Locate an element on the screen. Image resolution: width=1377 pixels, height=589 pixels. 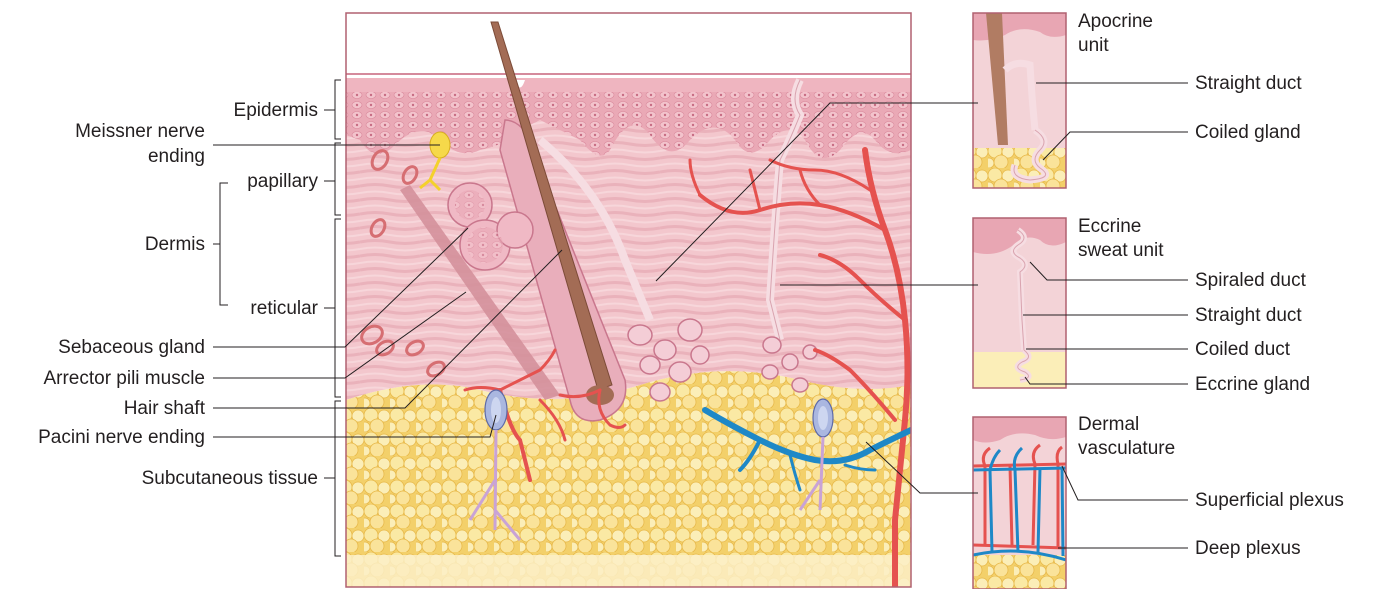
label-coiled-duct: Coiled duct is located at coordinates (1243, 349).